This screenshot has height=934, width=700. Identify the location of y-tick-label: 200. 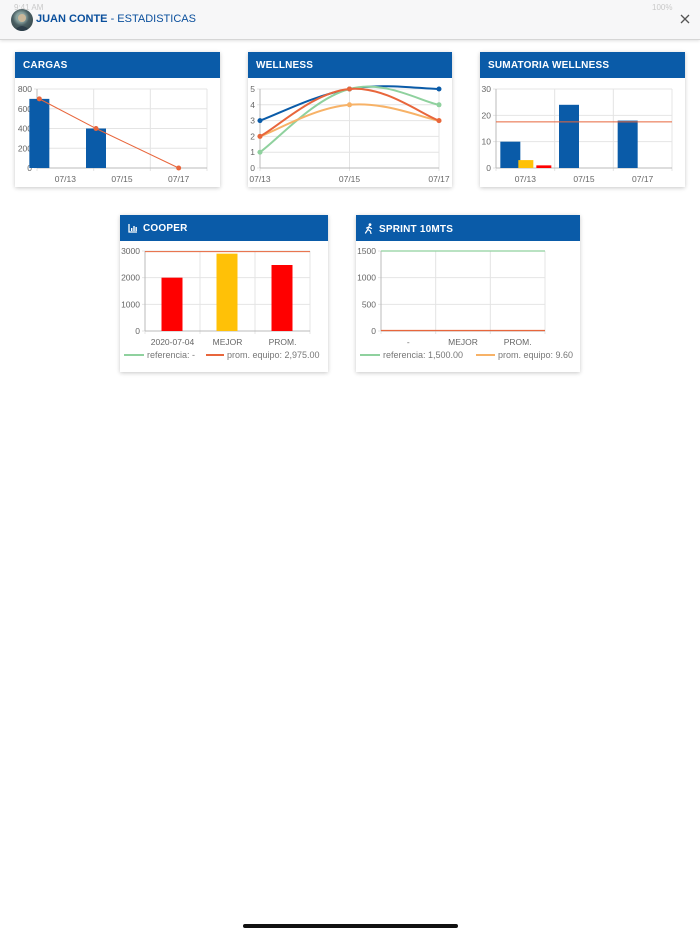
(25, 148).